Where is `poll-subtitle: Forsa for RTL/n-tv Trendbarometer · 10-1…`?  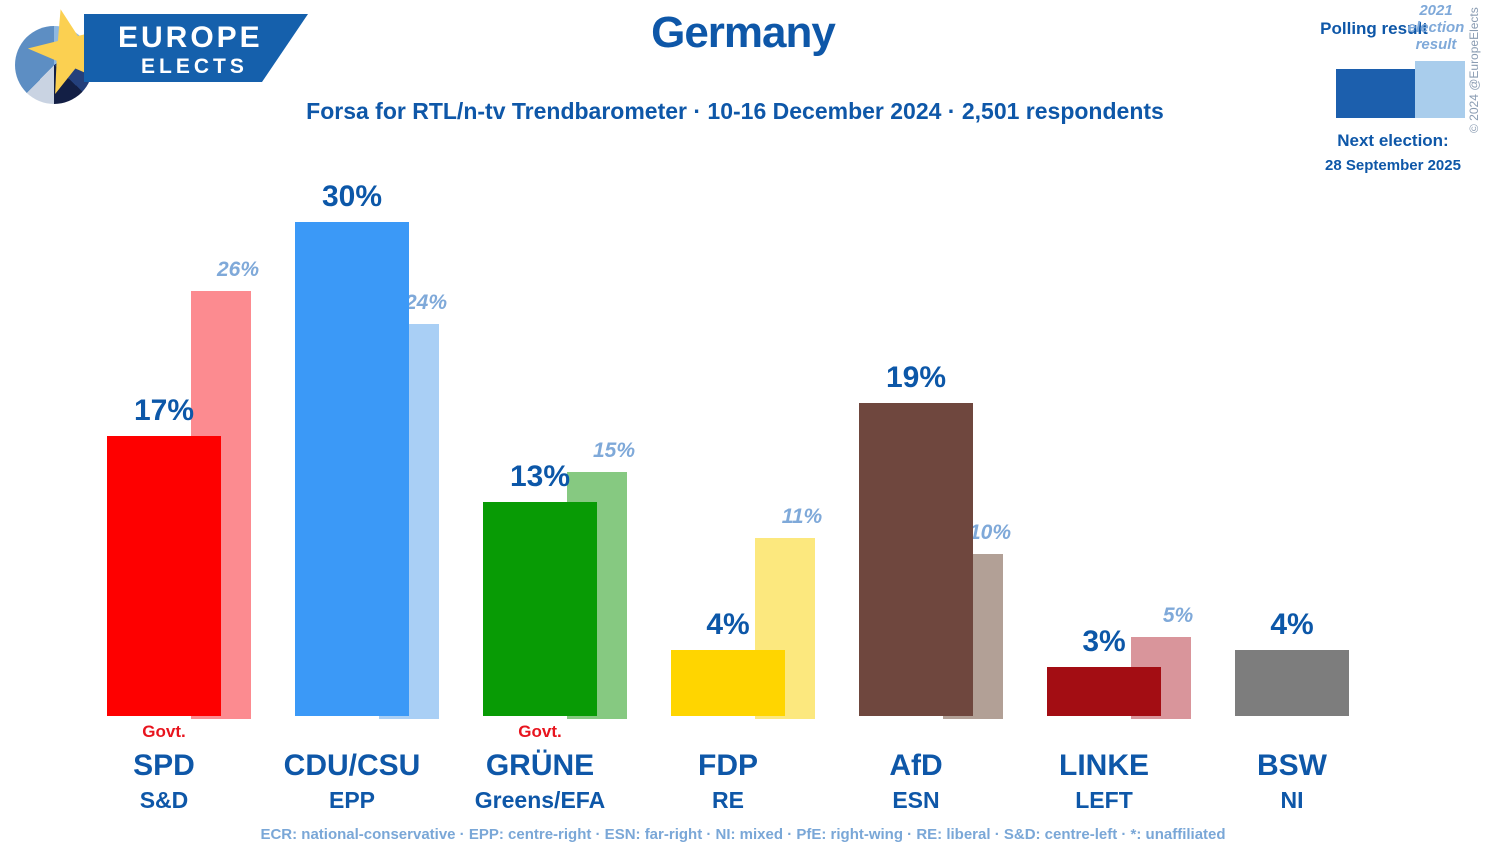 poll-subtitle: Forsa for RTL/n-tv Trendbarometer · 10-1… is located at coordinates (735, 111).